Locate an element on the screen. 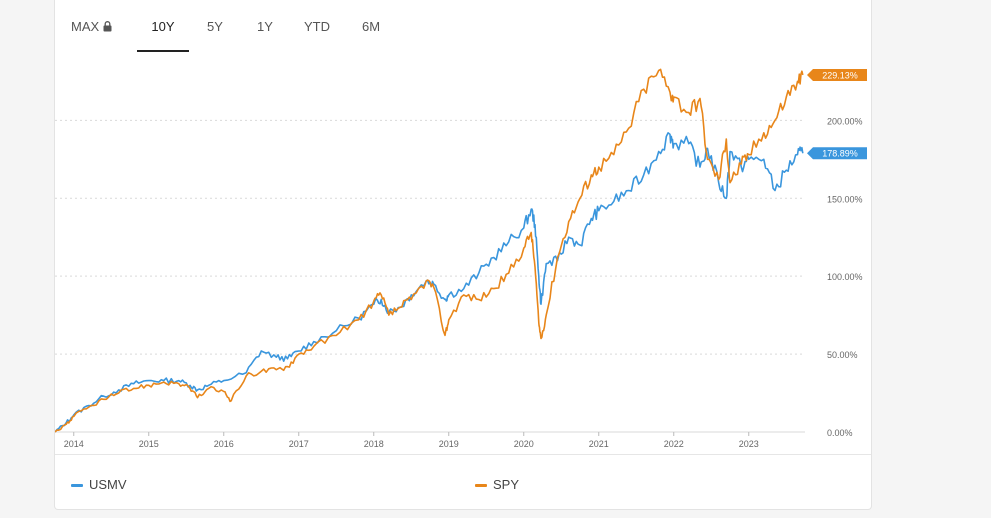 This screenshot has height=518, width=991. last-value-label-spy: 229.13% is located at coordinates (840, 75).